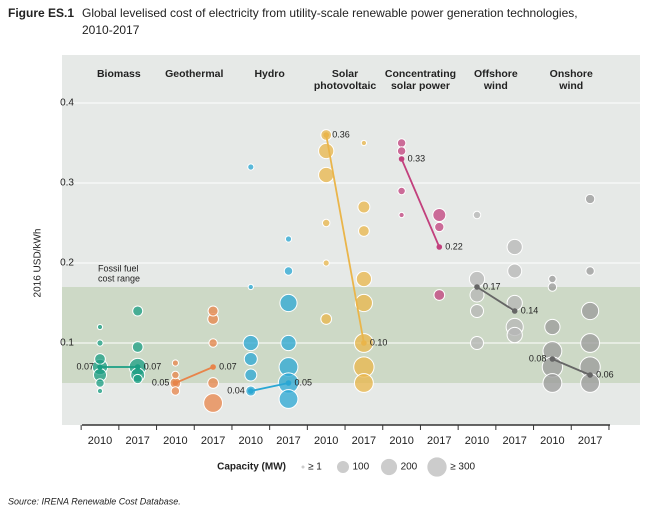  I want to click on series-name: solar power, so click(420, 86).